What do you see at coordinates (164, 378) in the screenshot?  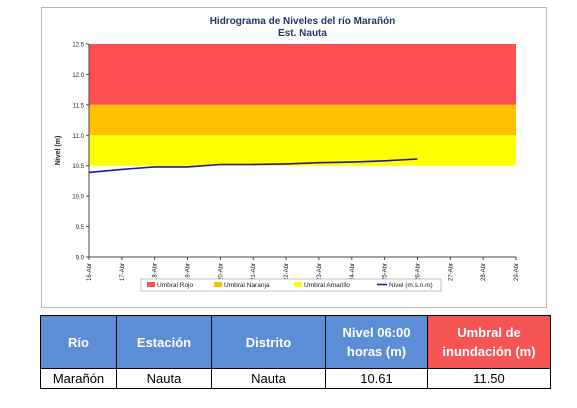 I see `cell-estacion: Nauta` at bounding box center [164, 378].